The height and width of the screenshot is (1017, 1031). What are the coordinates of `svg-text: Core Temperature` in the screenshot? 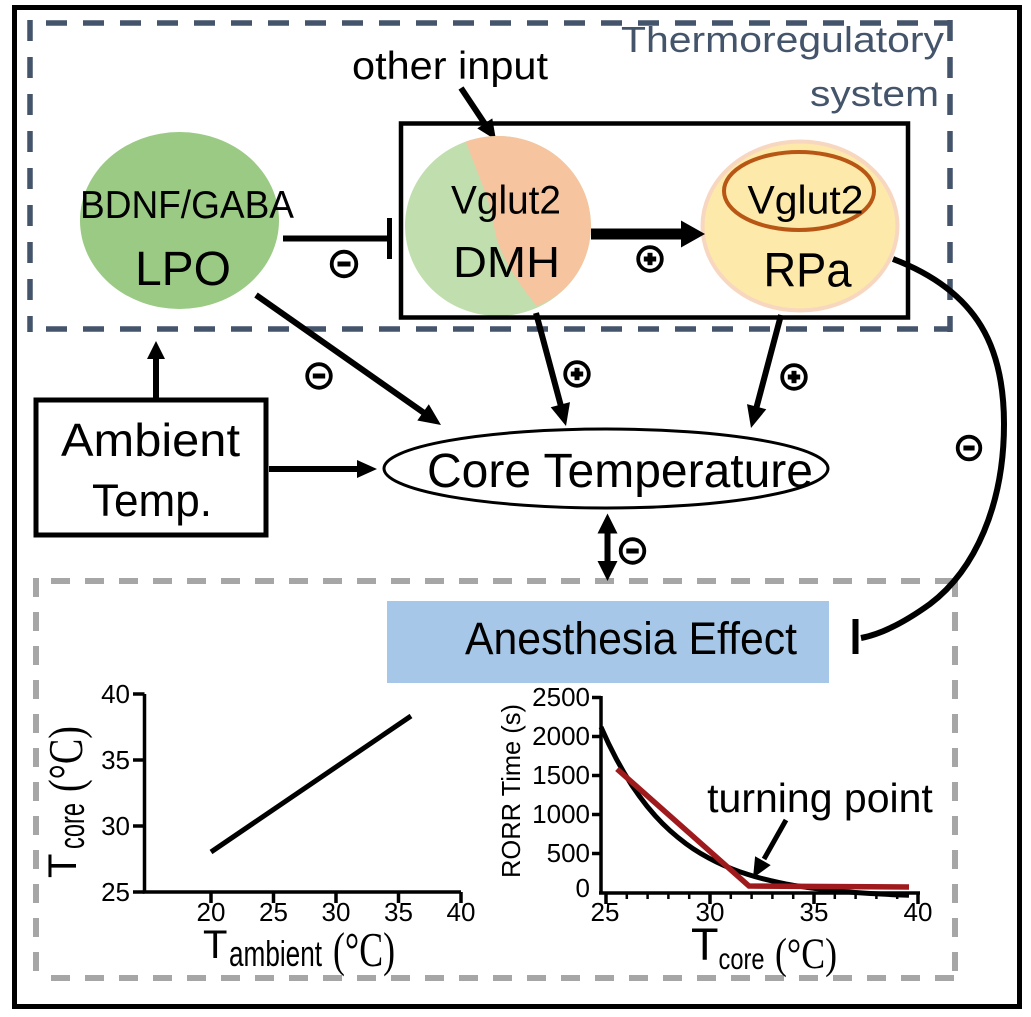 It's located at (620, 471).